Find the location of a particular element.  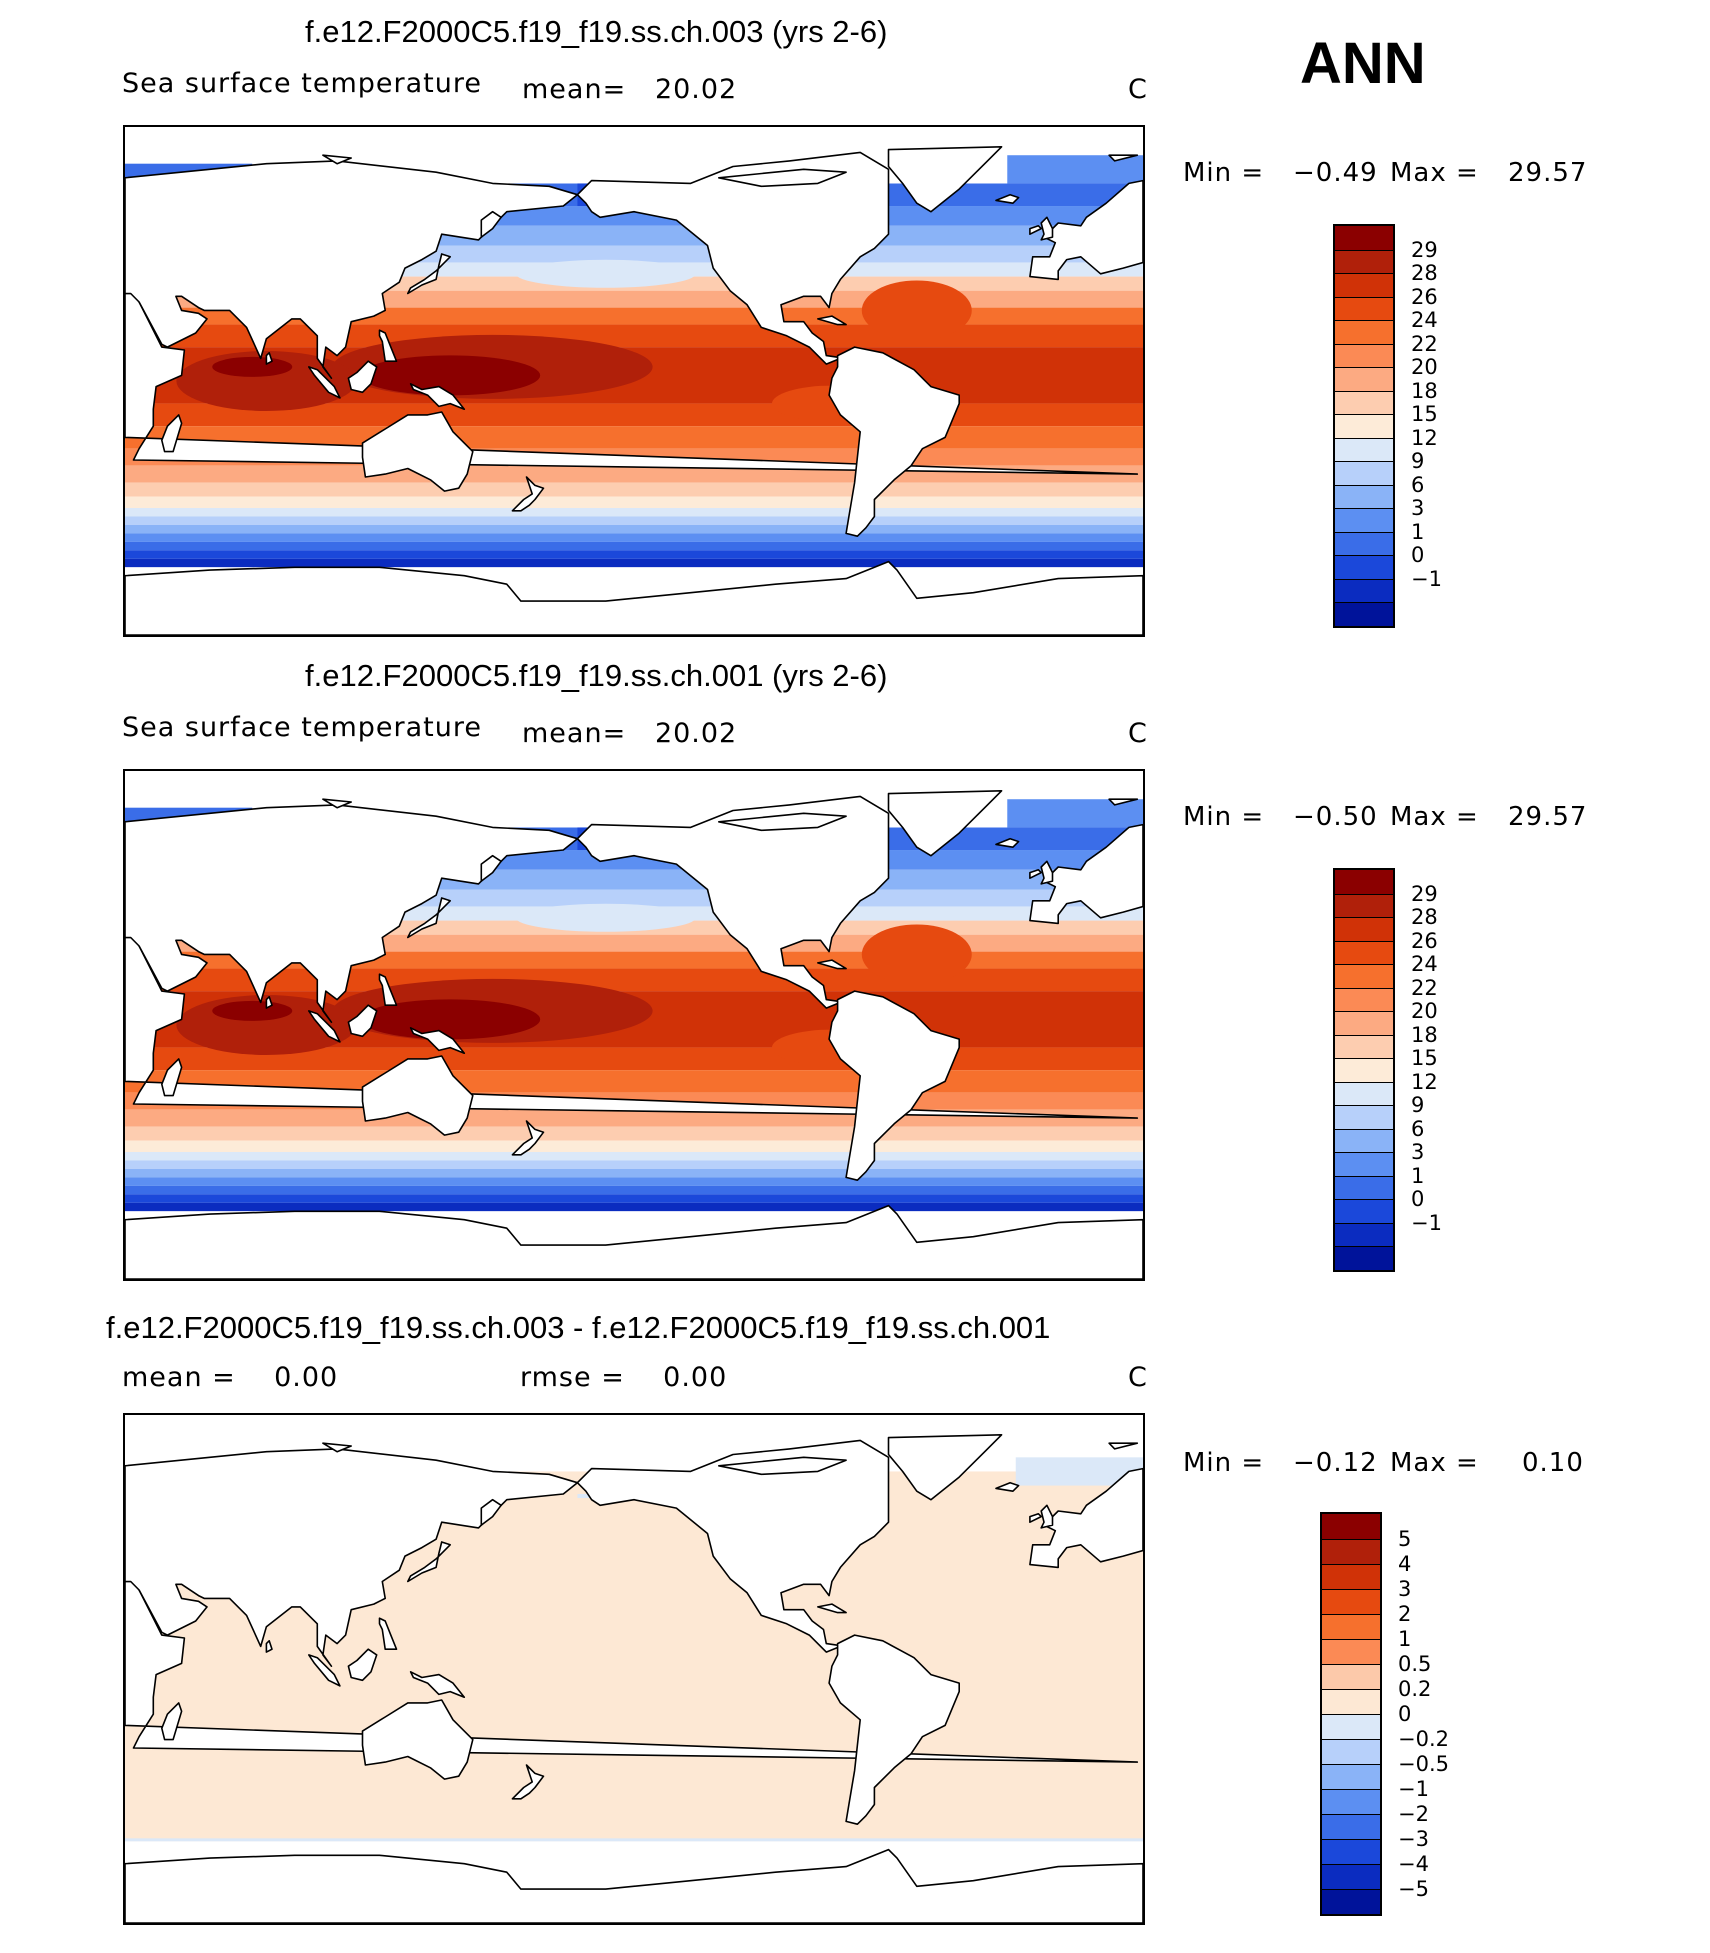

land-arcticis2 is located at coordinates (337, 1447).